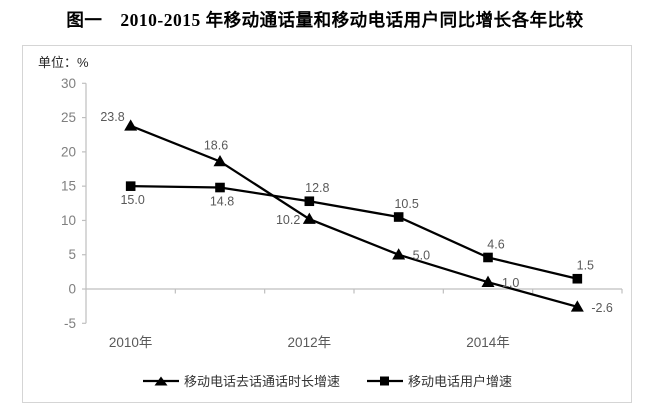 This screenshot has width=650, height=413. Describe the element at coordinates (602, 308) in the screenshot. I see `data-label: -2.6` at that location.